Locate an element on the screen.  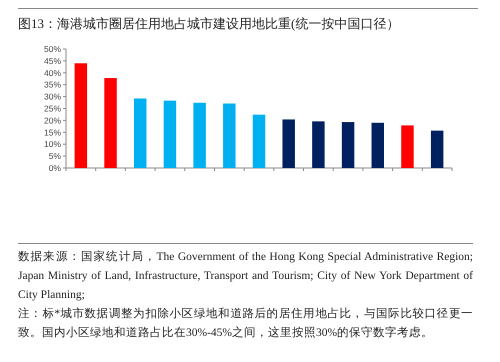
y-tick-label: 5% is located at coordinates (55, 156).